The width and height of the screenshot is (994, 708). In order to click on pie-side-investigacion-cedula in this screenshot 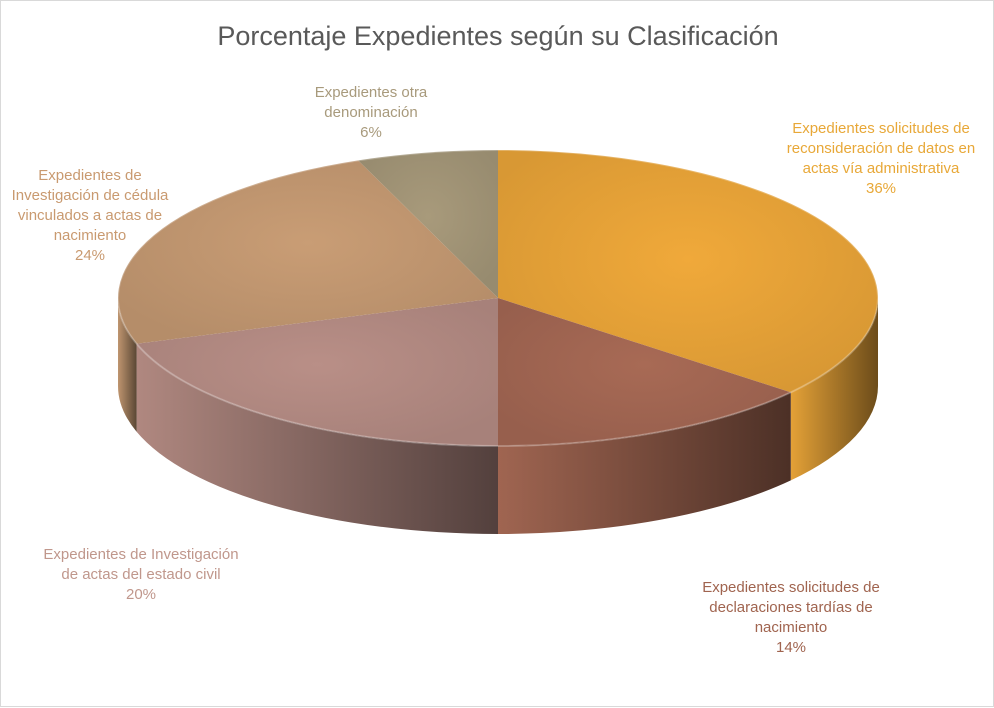, I will do `click(127, 365)`.